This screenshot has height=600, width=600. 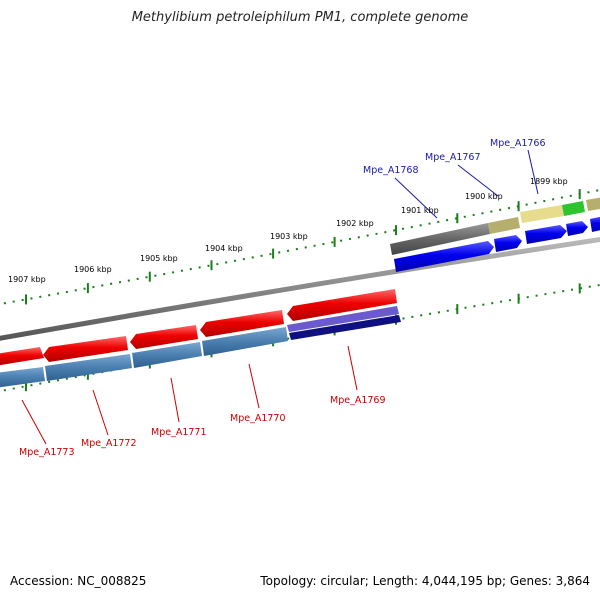 What do you see at coordinates (109, 443) in the screenshot?
I see `gene-label-reverse: Mpe_A1772` at bounding box center [109, 443].